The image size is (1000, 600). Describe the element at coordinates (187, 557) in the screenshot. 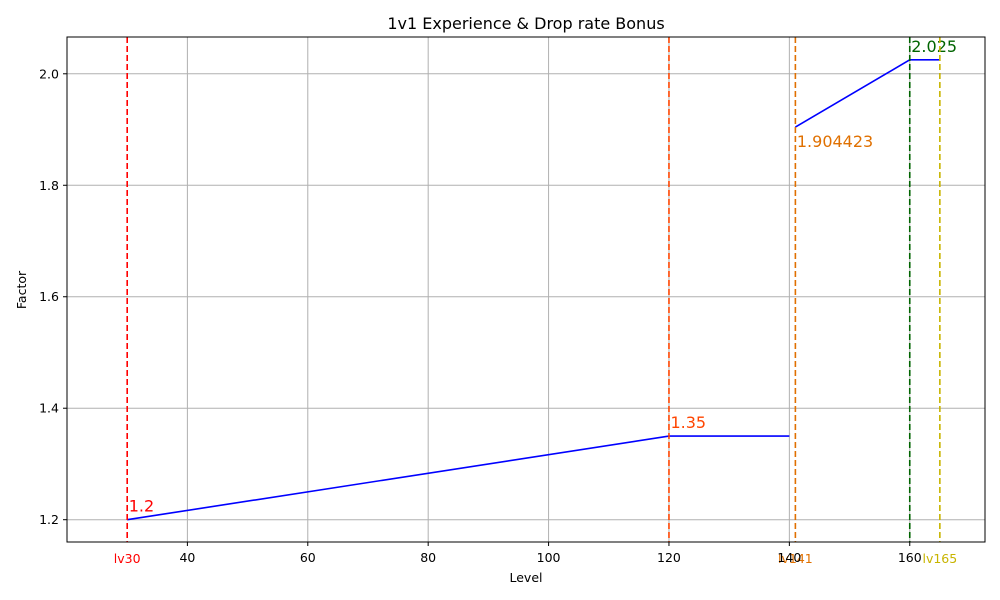

I see `x-tick-label: 40` at that location.